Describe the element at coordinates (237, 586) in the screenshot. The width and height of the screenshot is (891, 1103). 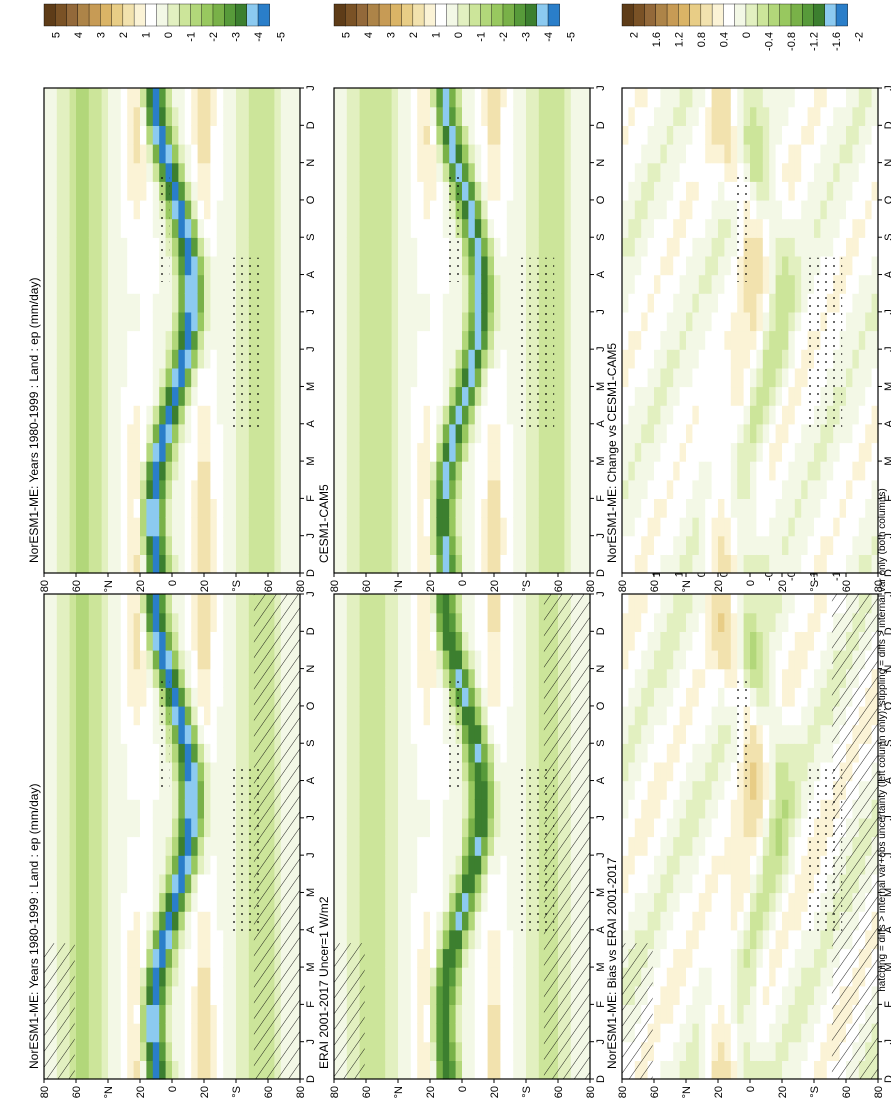
I see `lat-tick-label: °S` at that location.